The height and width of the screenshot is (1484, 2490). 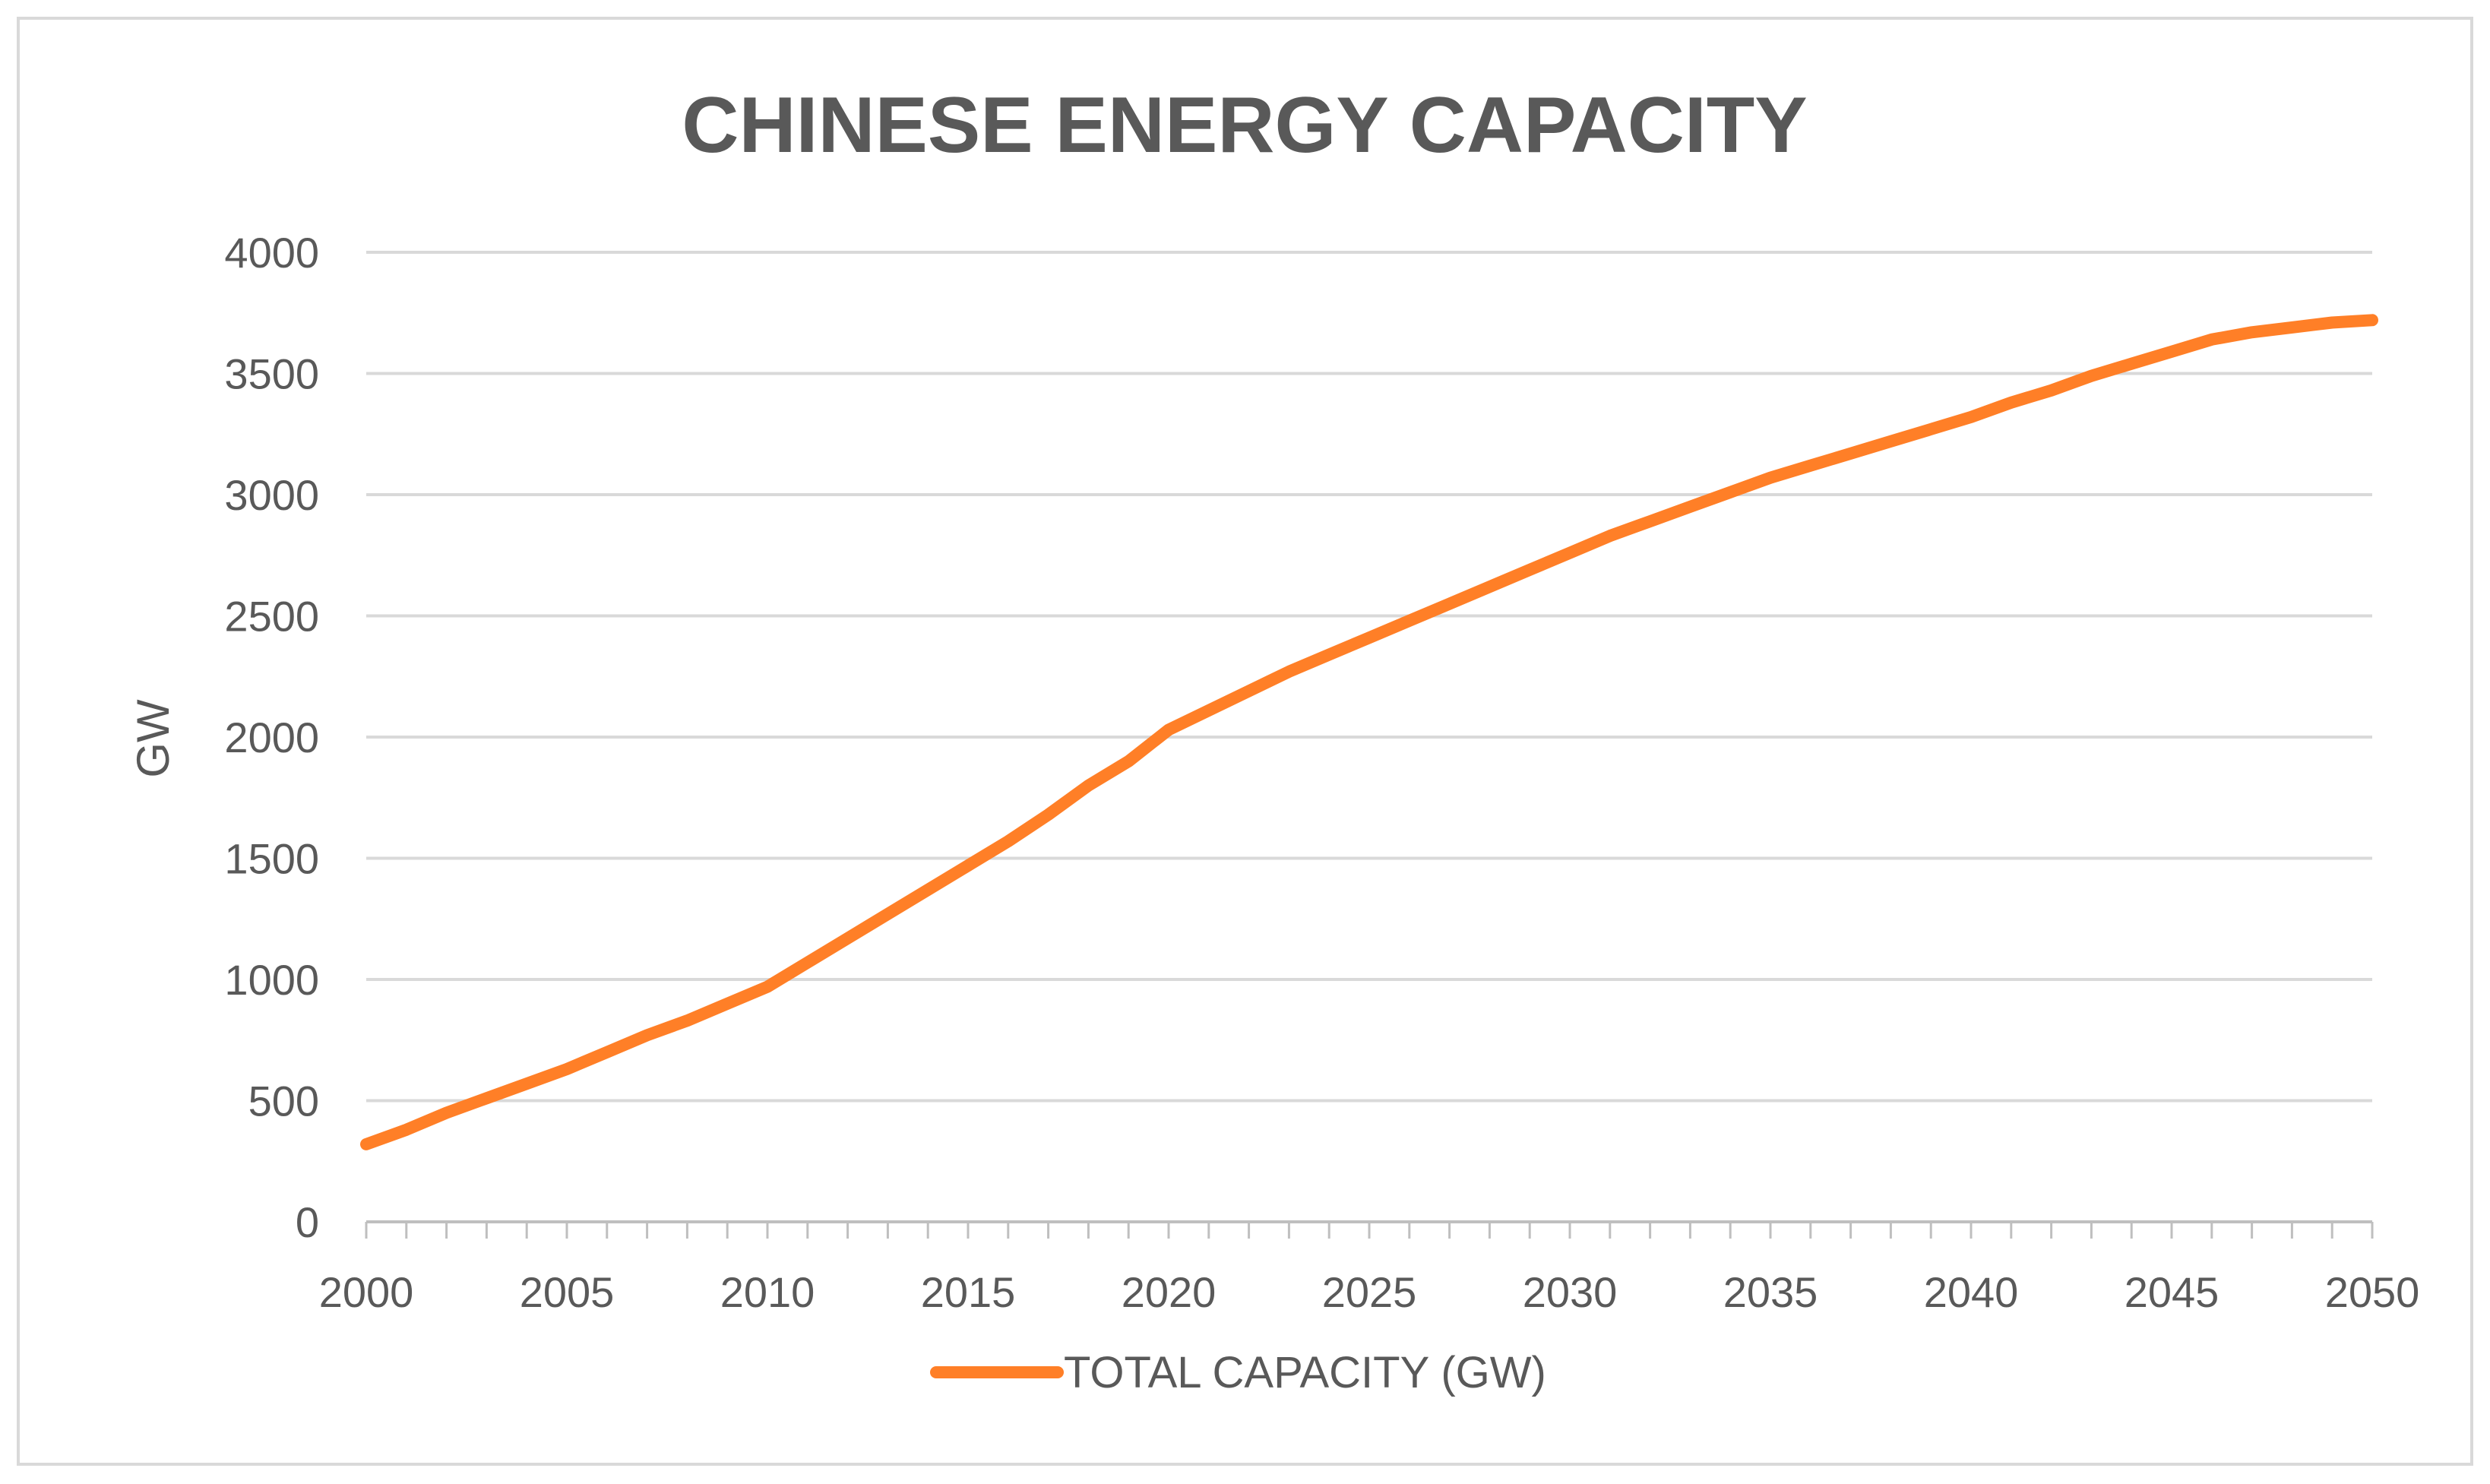 What do you see at coordinates (271, 253) in the screenshot?
I see `y-tick-label-4000: 4000` at bounding box center [271, 253].